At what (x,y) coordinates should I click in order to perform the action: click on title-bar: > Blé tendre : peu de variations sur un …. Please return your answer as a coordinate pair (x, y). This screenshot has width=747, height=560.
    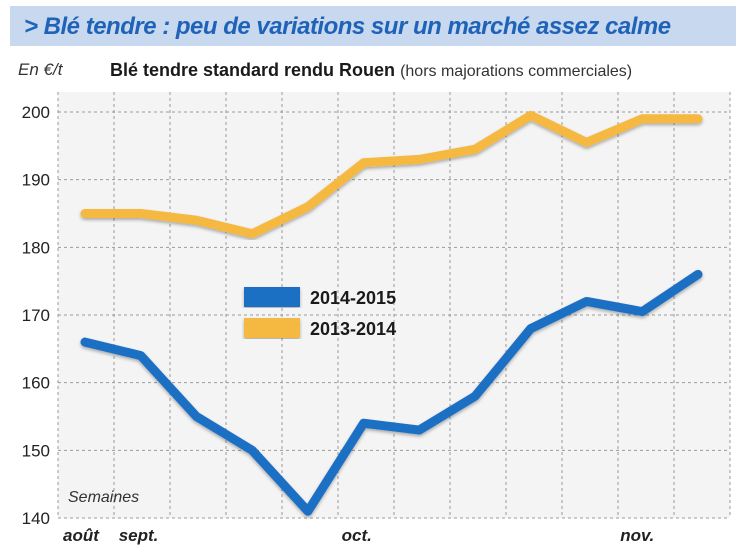
    Looking at the image, I should click on (373, 26).